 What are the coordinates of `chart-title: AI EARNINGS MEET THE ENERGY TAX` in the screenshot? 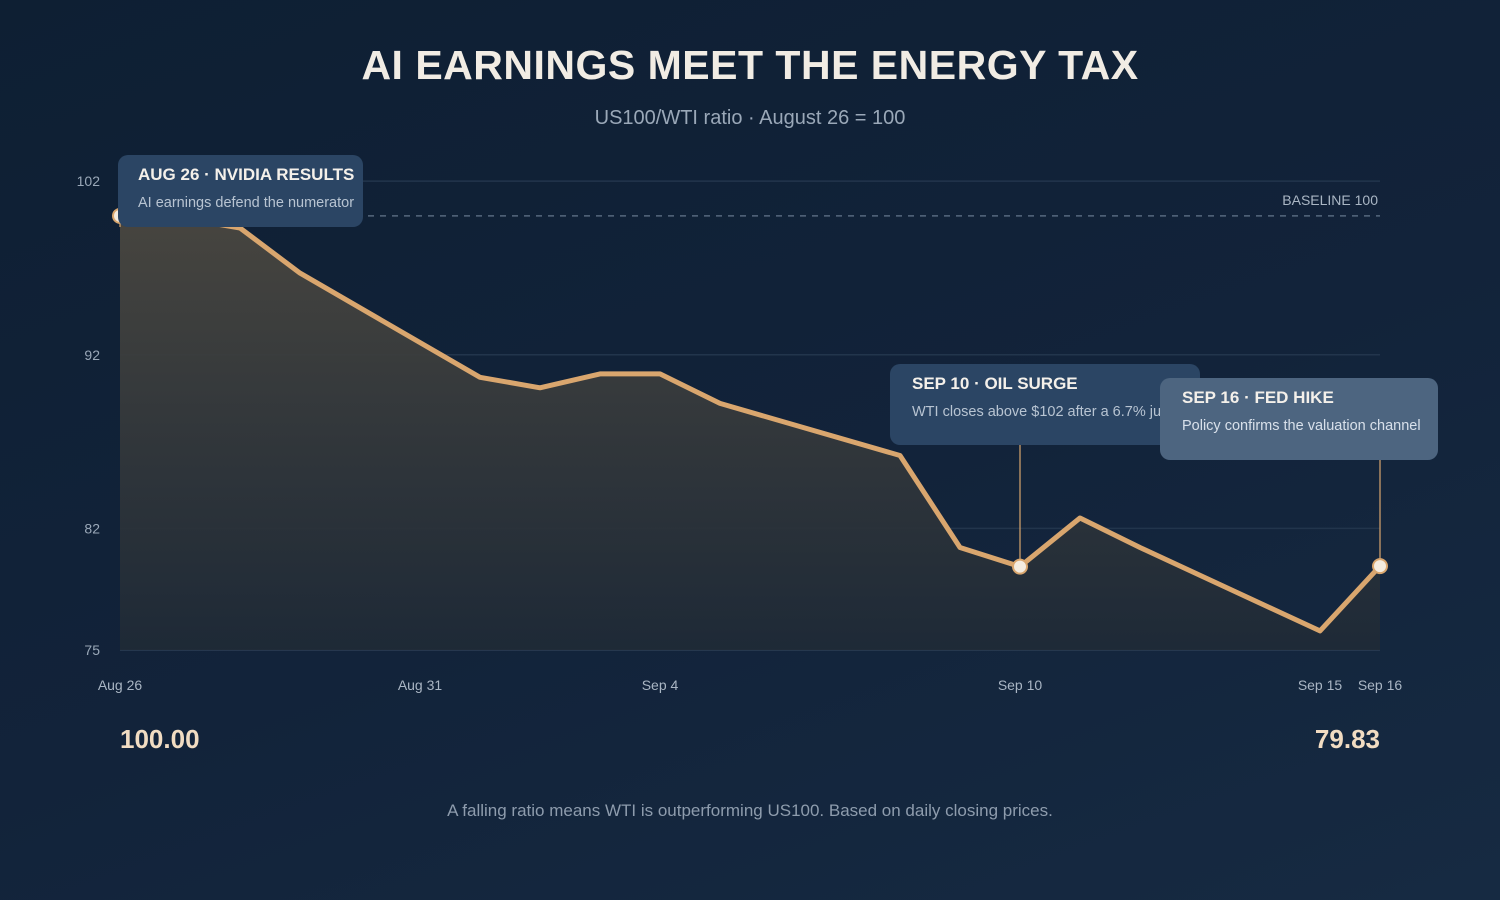 It's located at (750, 65).